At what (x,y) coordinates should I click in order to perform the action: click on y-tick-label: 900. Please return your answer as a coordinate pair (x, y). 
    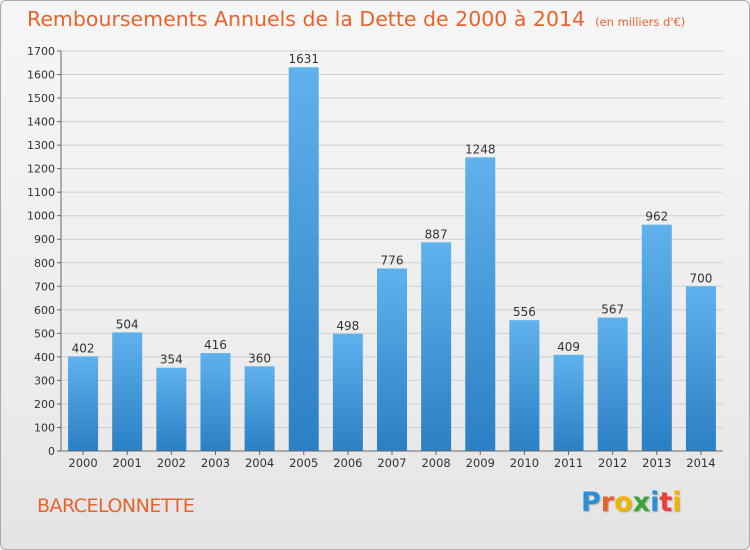
    Looking at the image, I should click on (44, 239).